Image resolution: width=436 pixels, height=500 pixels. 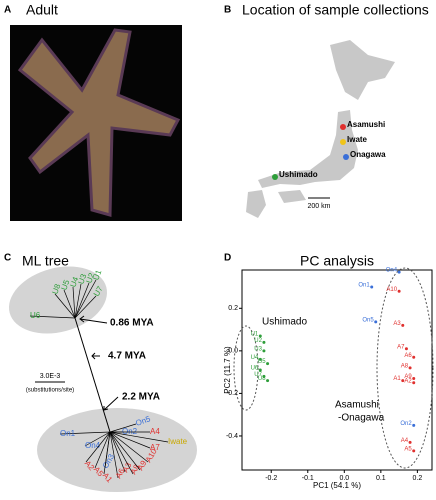 What do you see at coordinates (99, 122) in the screenshot?
I see `starfish` at bounding box center [99, 122].